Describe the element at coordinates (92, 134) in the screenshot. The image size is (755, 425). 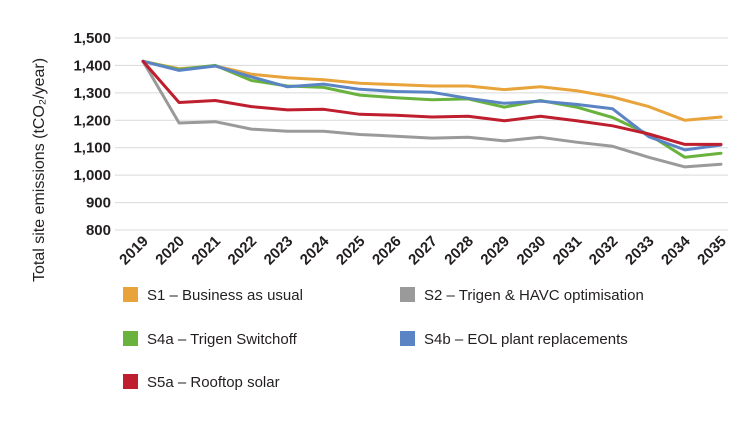
I see `y-axis-ticks: 1,500 1,400 1,300 1,200 1,100 1,000 900 800` at that location.